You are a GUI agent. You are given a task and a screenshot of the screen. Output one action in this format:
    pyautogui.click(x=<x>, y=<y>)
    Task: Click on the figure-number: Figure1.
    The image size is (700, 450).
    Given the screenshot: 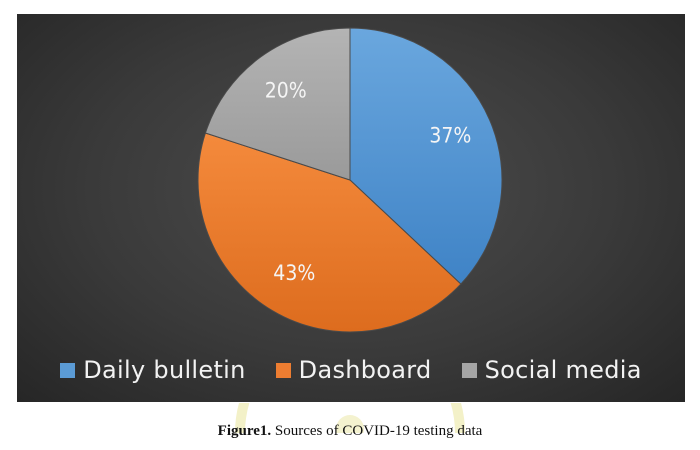 What is the action you would take?
    pyautogui.click(x=244, y=431)
    